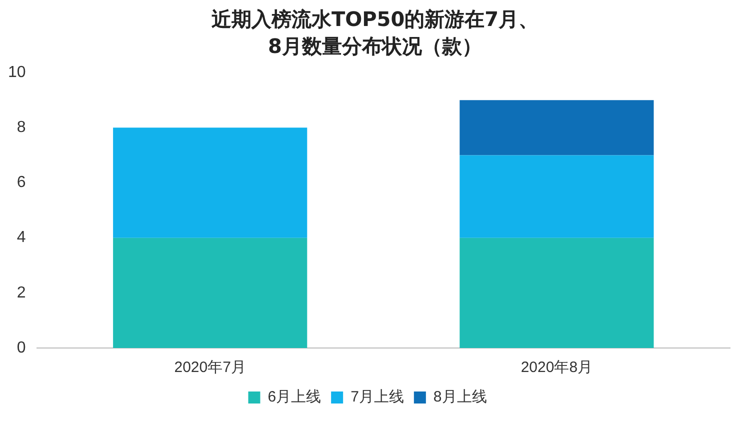  I want to click on x-tick-label: 2020年8月, so click(556, 367).